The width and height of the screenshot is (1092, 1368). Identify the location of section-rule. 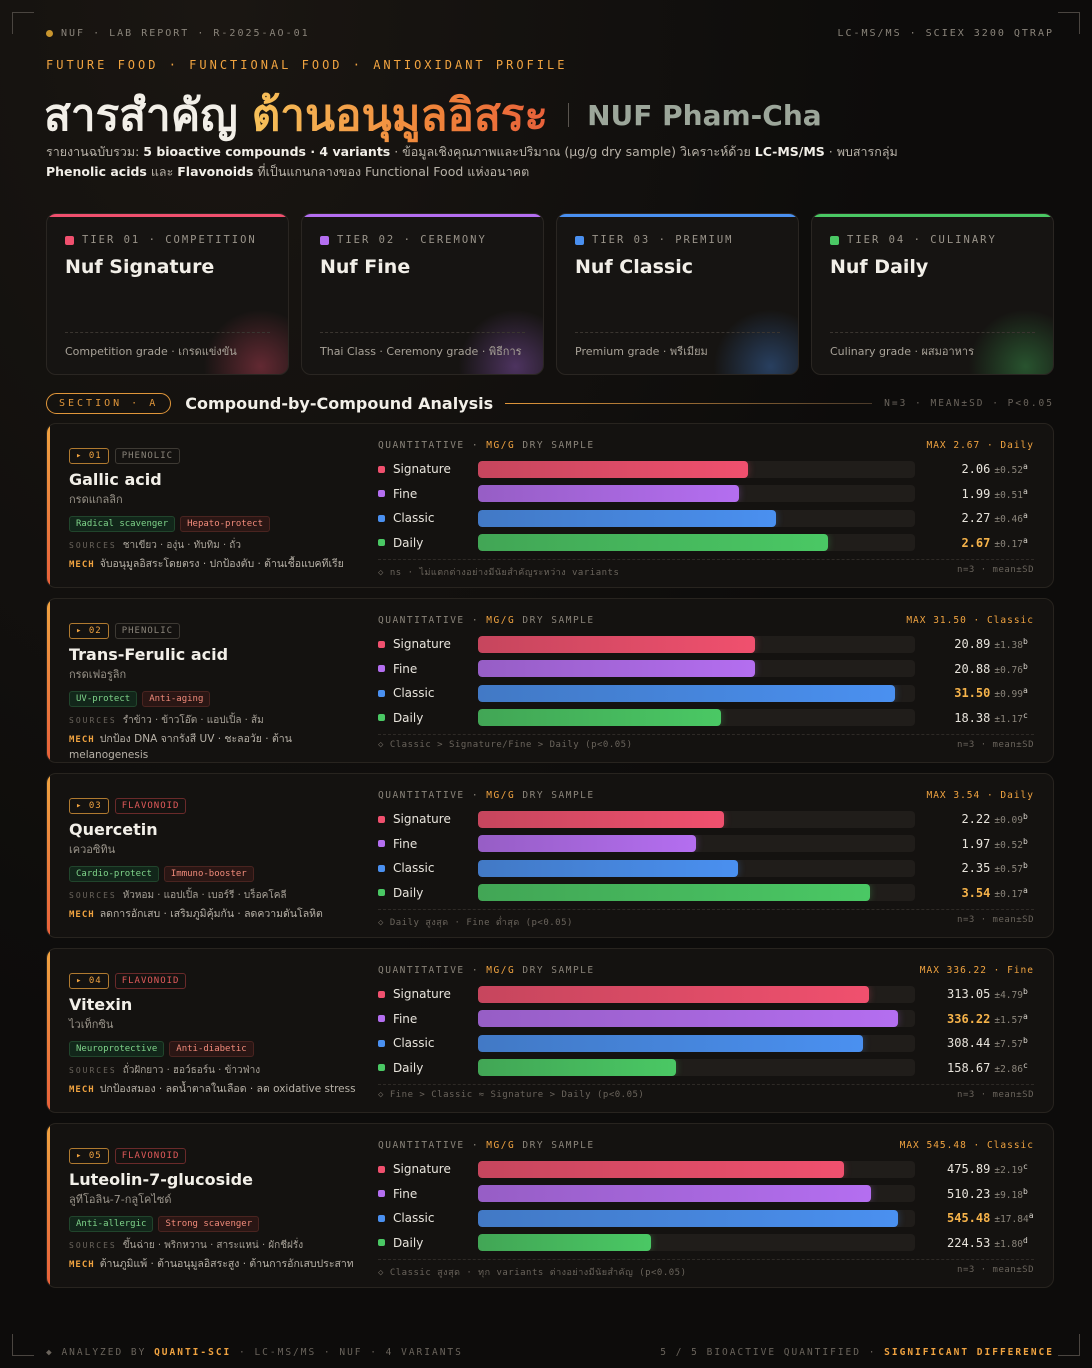
(689, 403).